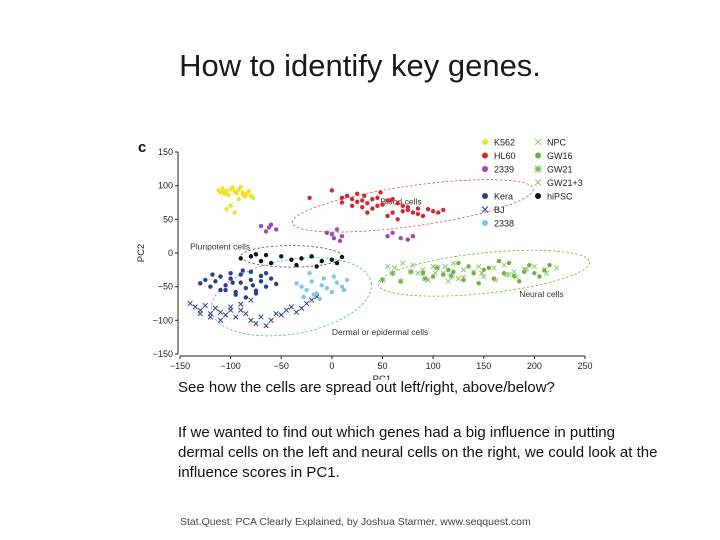 This screenshot has height=540, width=720. Describe the element at coordinates (557, 143) in the screenshot. I see `legend-label: NPC` at that location.